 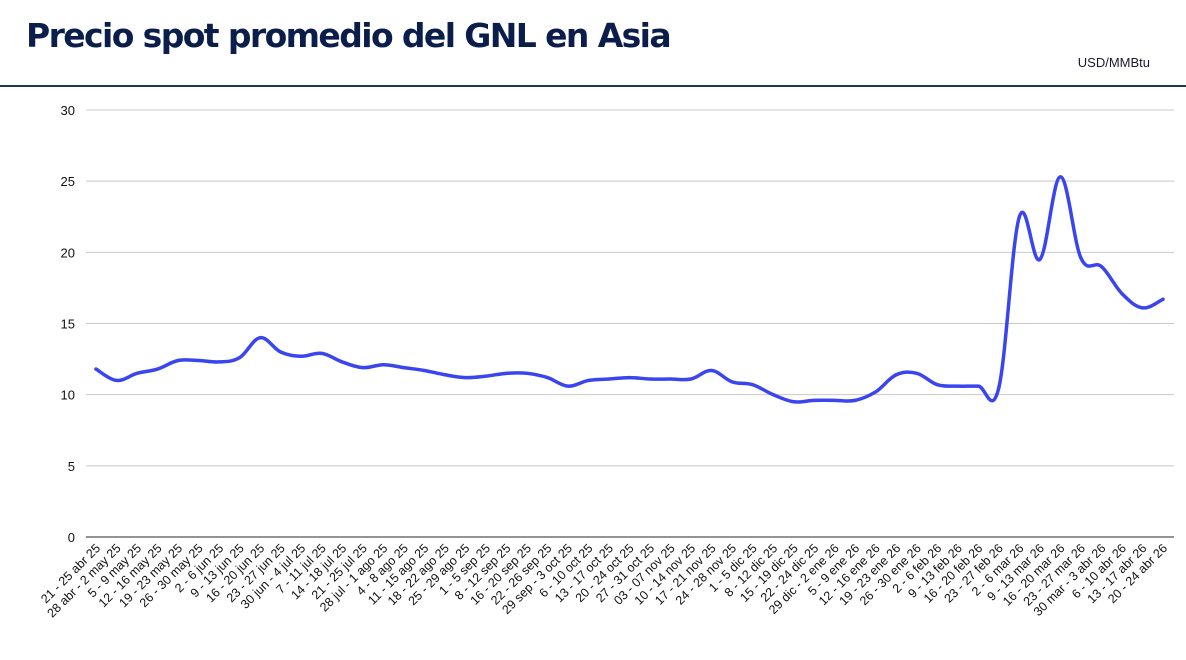 I want to click on y-tick-label: 30, so click(x=68, y=110).